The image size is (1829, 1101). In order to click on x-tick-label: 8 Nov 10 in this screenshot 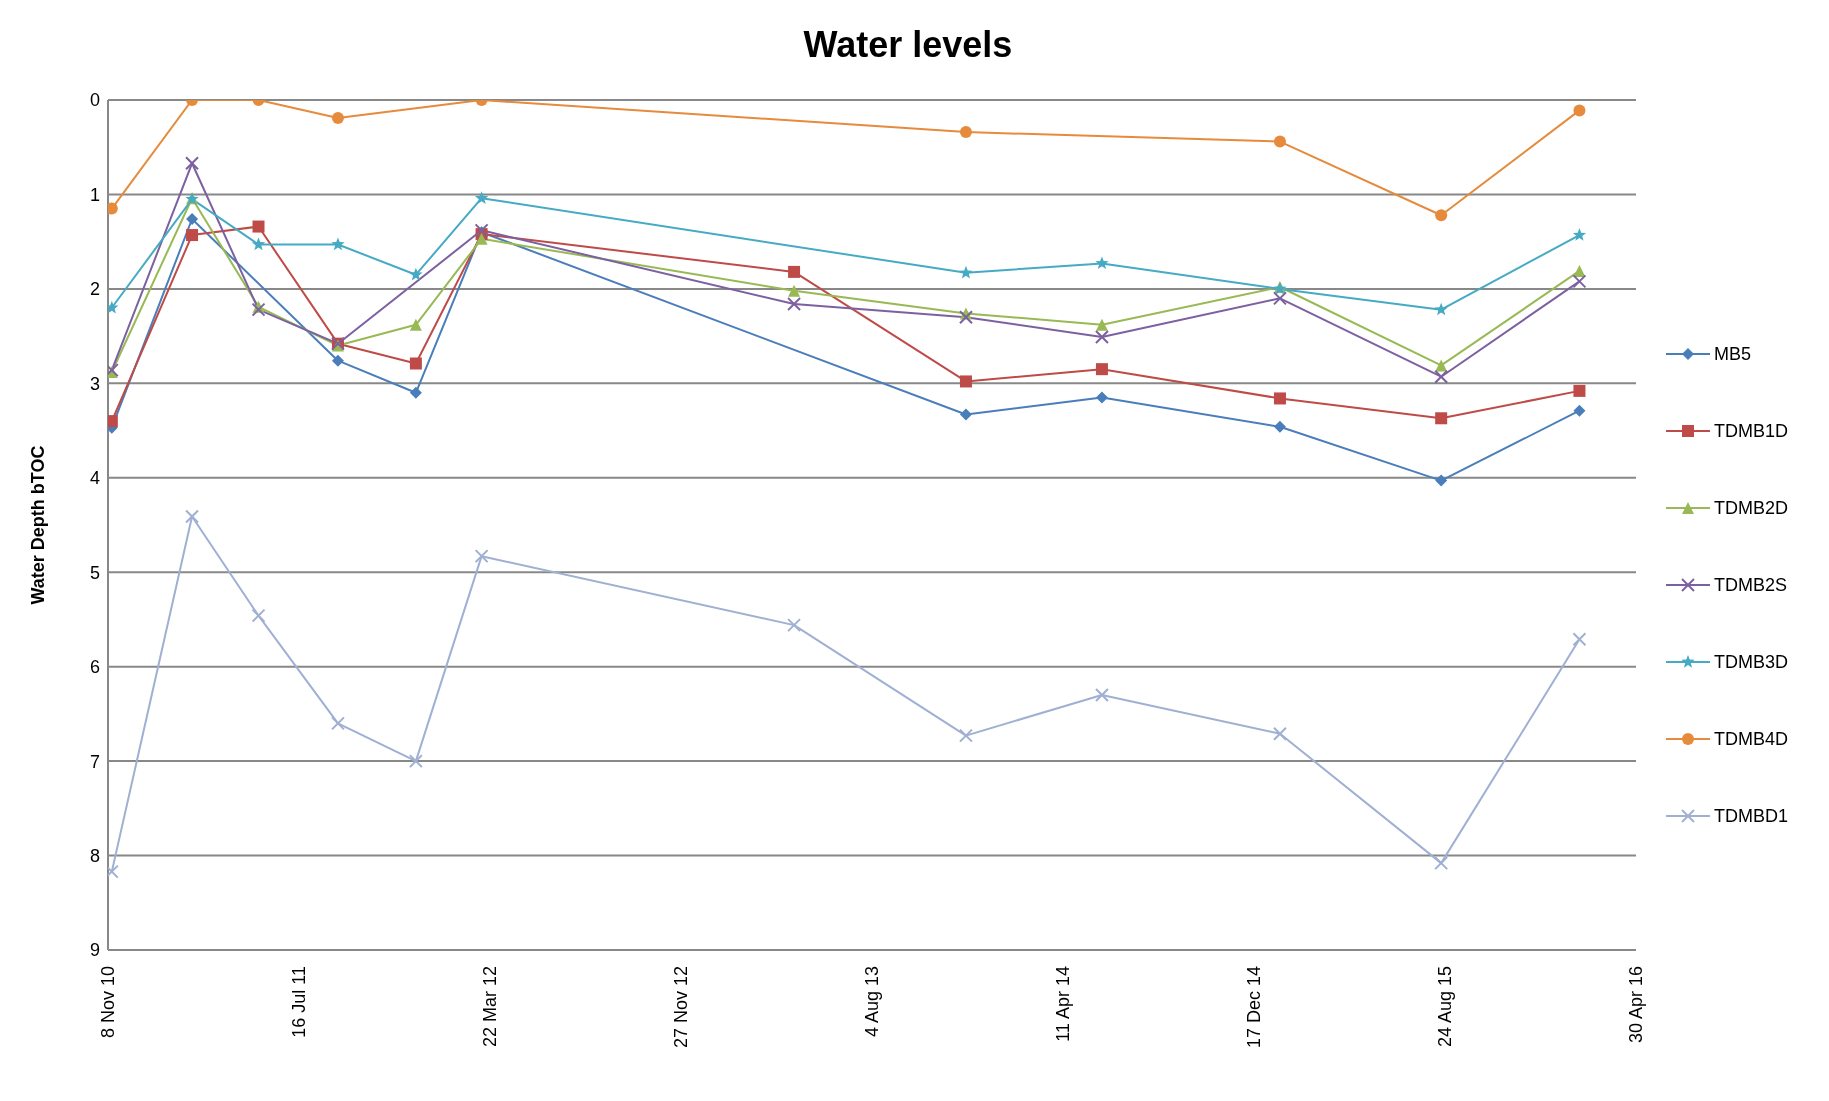, I will do `click(108, 1002)`.